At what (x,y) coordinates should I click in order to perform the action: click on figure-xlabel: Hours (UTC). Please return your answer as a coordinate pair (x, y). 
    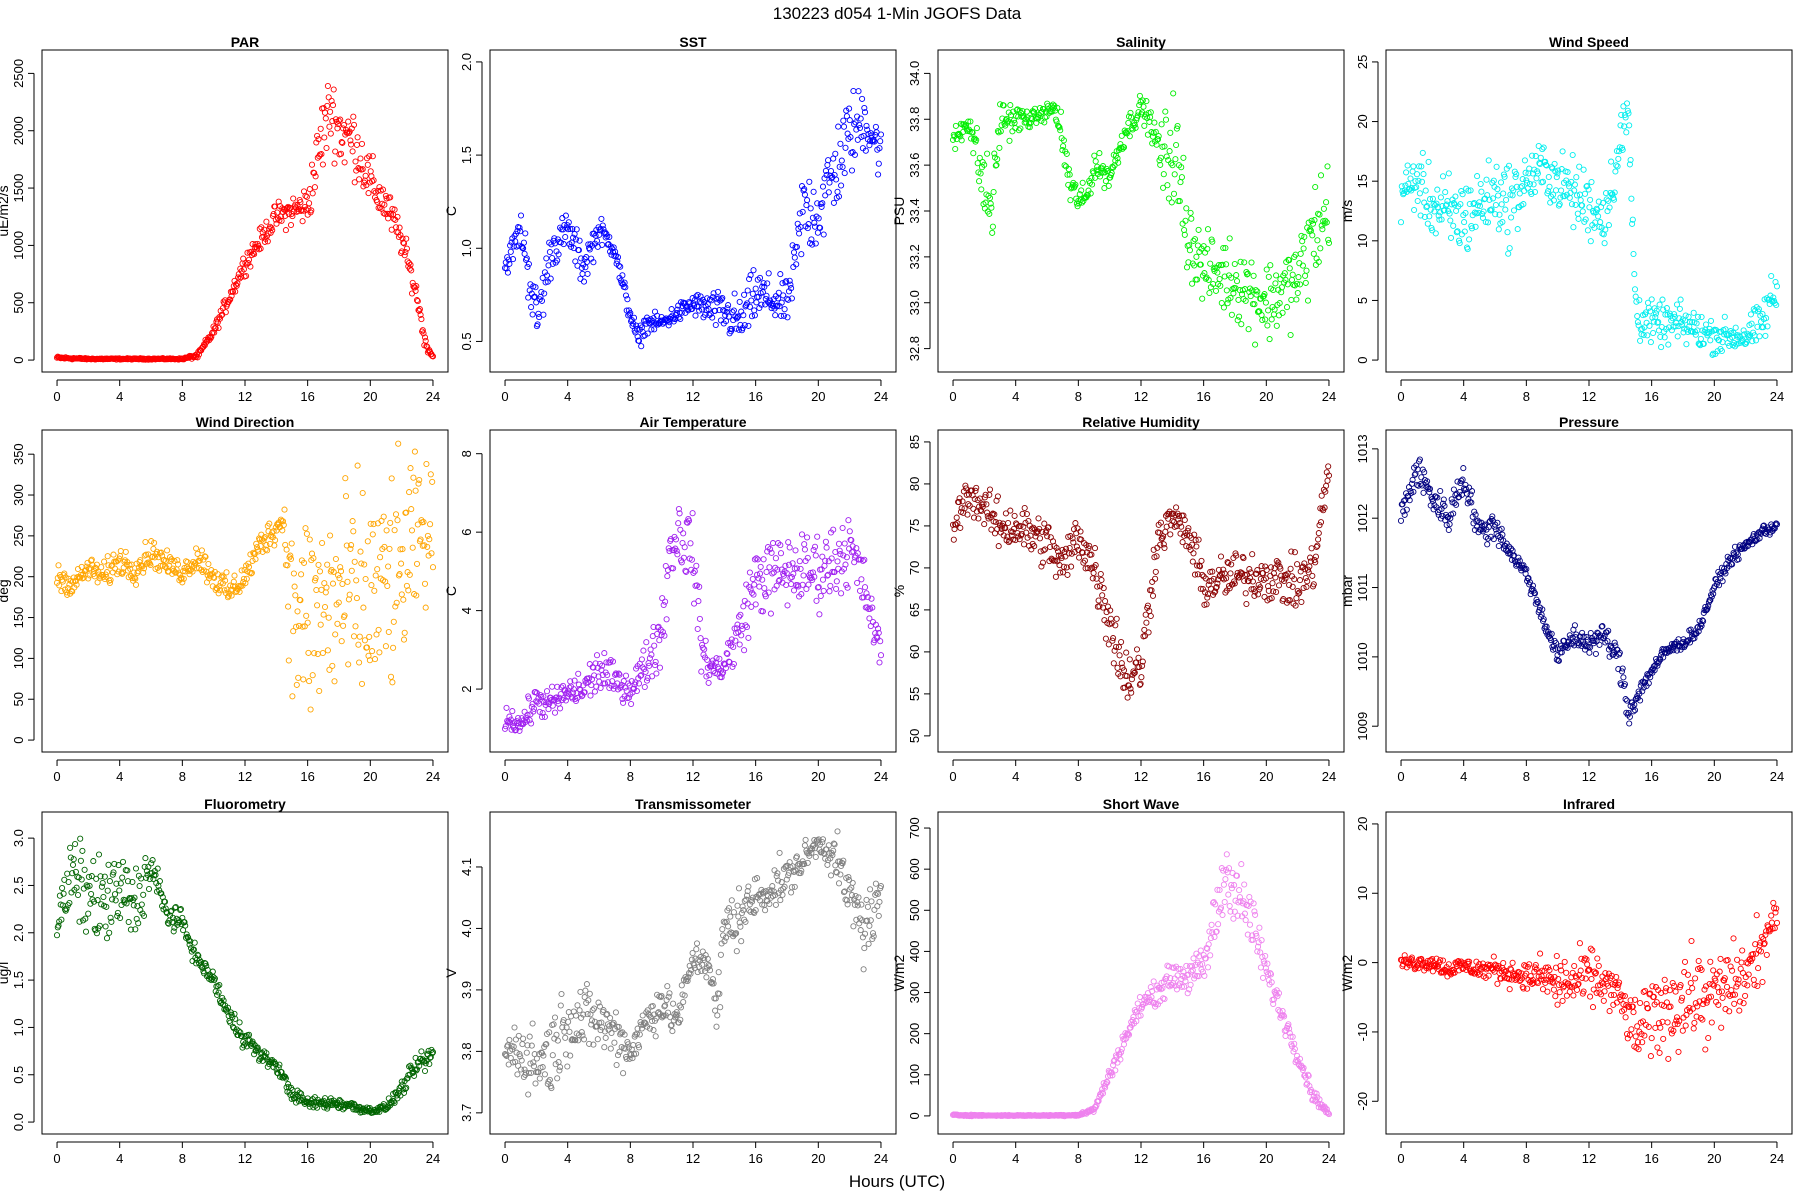
    Looking at the image, I should click on (897, 1181).